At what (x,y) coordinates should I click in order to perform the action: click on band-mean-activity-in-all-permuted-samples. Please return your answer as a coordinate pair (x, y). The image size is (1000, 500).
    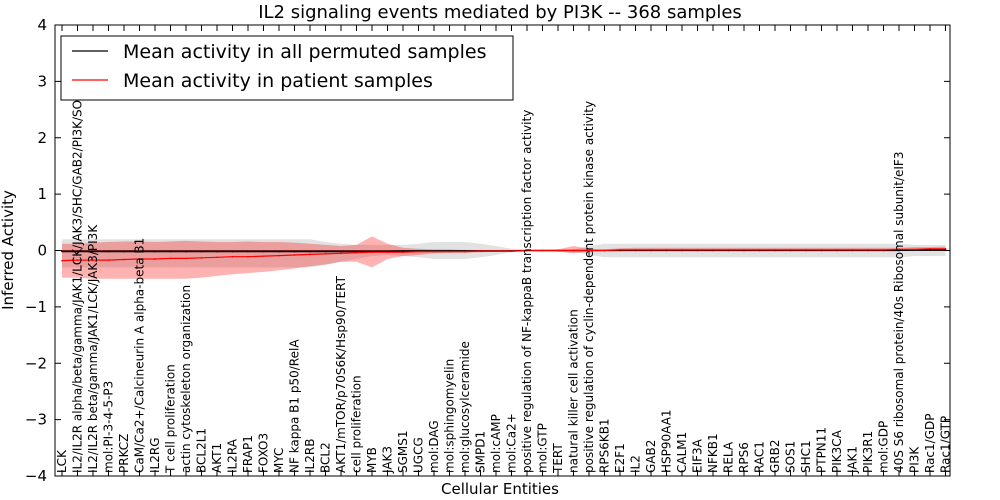
    Looking at the image, I should click on (504, 253).